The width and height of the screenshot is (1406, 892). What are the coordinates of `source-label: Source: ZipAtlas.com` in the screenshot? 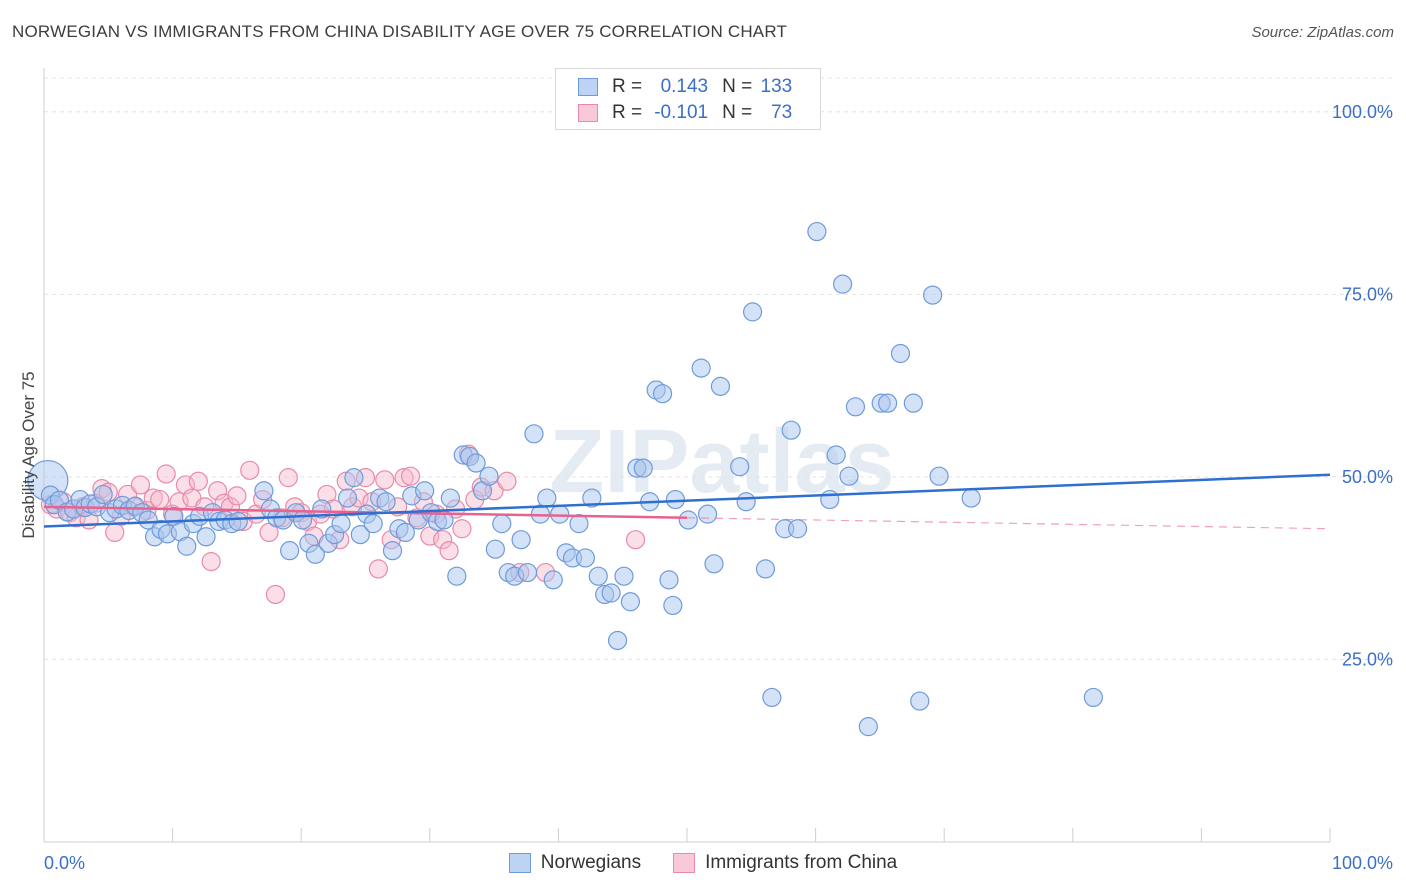 It's located at (1322, 32).